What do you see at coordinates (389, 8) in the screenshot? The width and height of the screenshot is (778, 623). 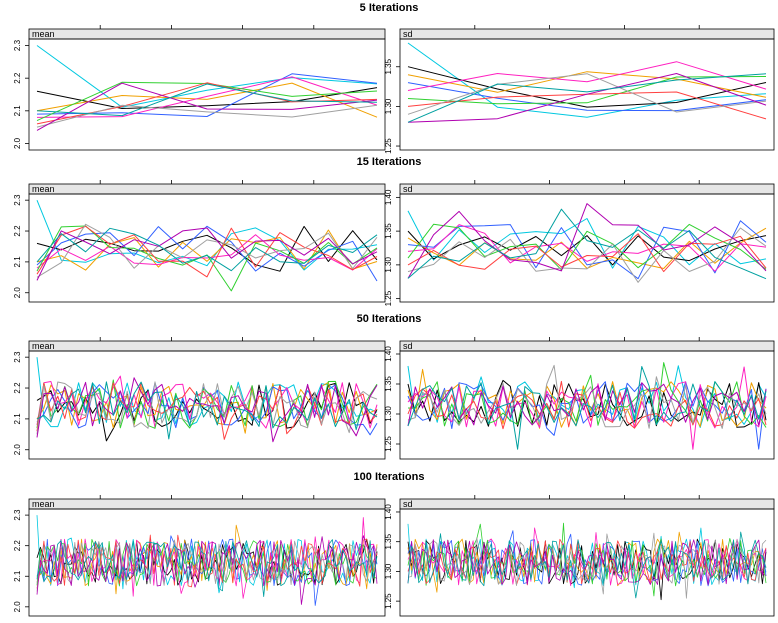 I see `chart-title: 5 Iterations` at bounding box center [389, 8].